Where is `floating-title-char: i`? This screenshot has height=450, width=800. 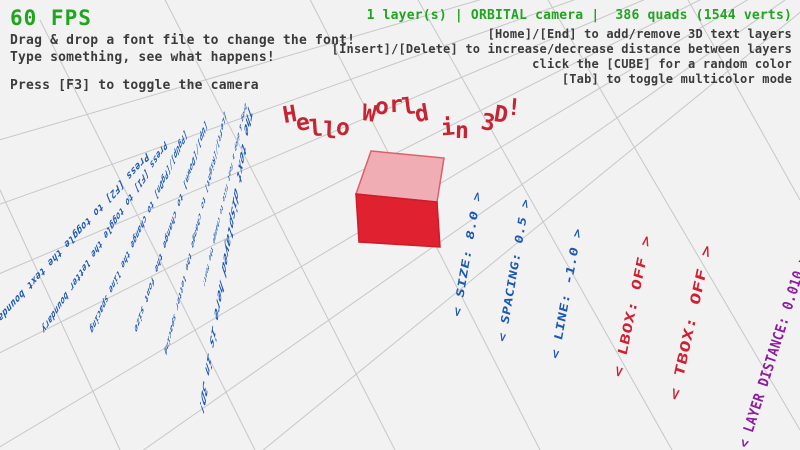
floating-title-char: i is located at coordinates (448, 128).